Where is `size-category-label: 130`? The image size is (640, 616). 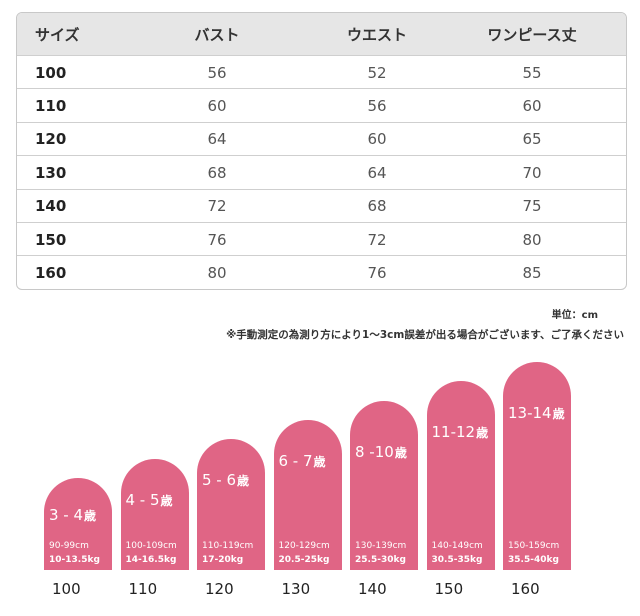
size-category-label: 130 is located at coordinates (296, 589).